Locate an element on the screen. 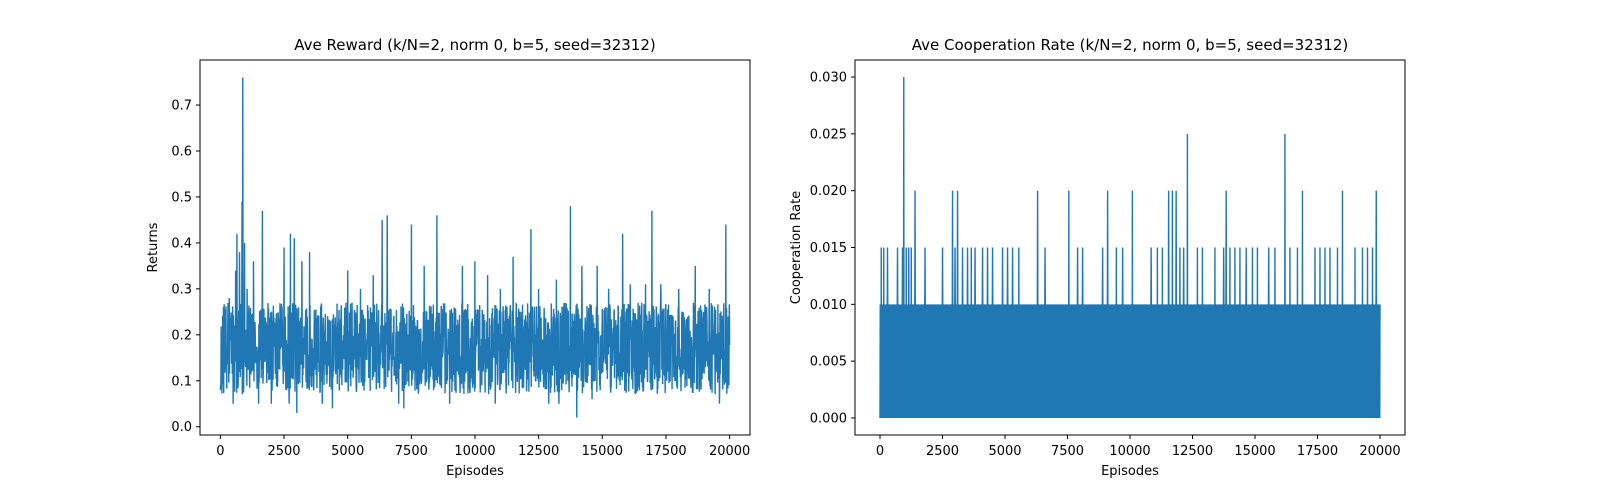  y-tick-label: 0.015 is located at coordinates (828, 248).